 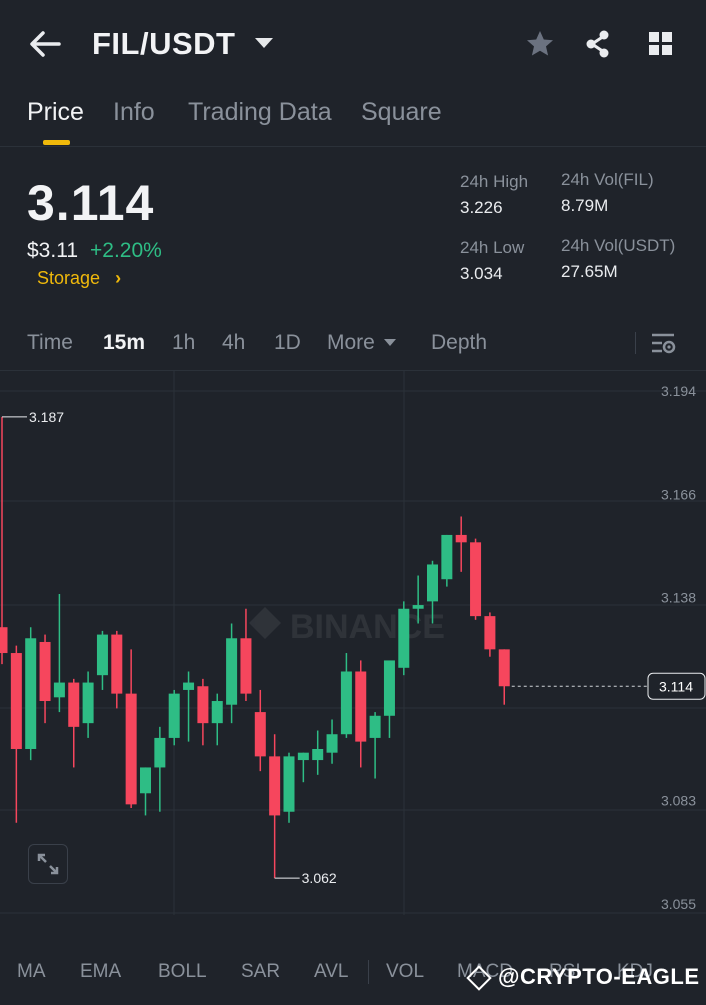 I want to click on back-button, so click(x=45, y=44).